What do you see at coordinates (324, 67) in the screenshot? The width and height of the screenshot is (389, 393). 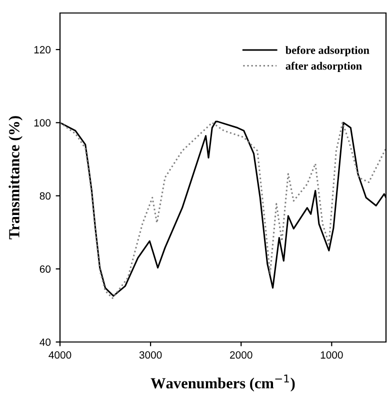 I see `legend-label: after adsorption` at bounding box center [324, 67].